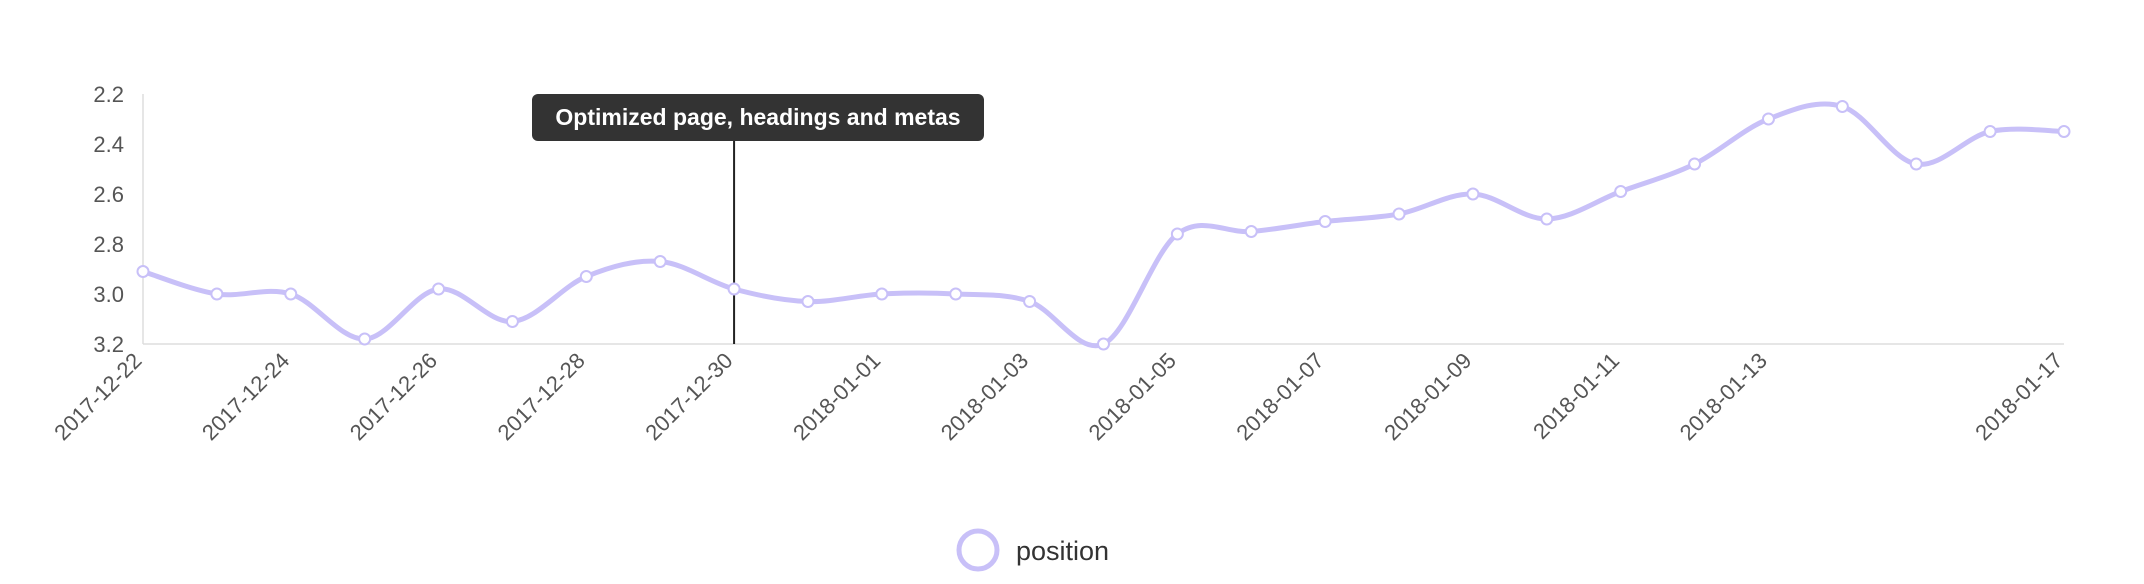  I want to click on y-tick-label: 3.2, so click(108, 344).